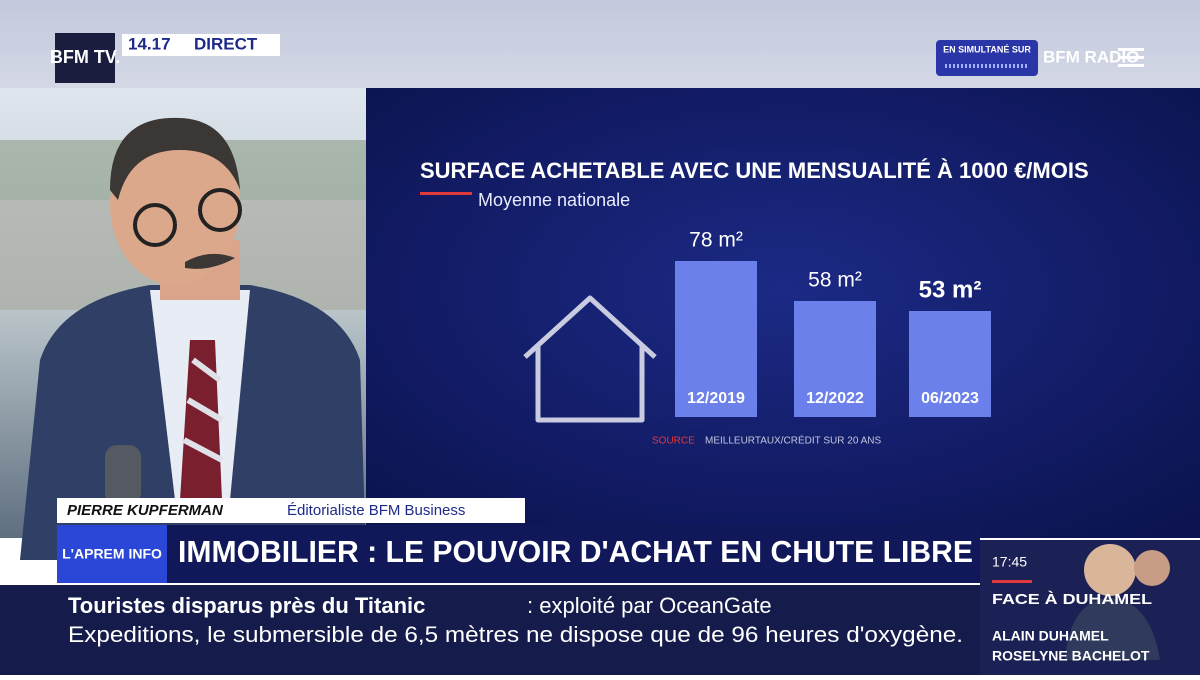 This screenshot has width=1200, height=680. What do you see at coordinates (246, 605) in the screenshot?
I see `ticker-topic: Touristes disparus près du Titanic` at bounding box center [246, 605].